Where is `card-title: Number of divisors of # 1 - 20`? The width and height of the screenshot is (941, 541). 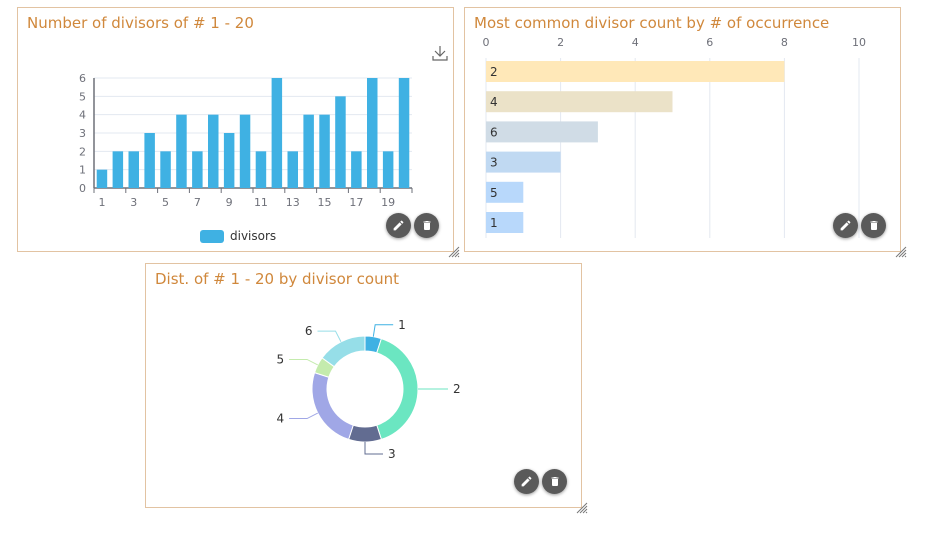
card-title: Number of divisors of # 1 - 20 is located at coordinates (140, 23).